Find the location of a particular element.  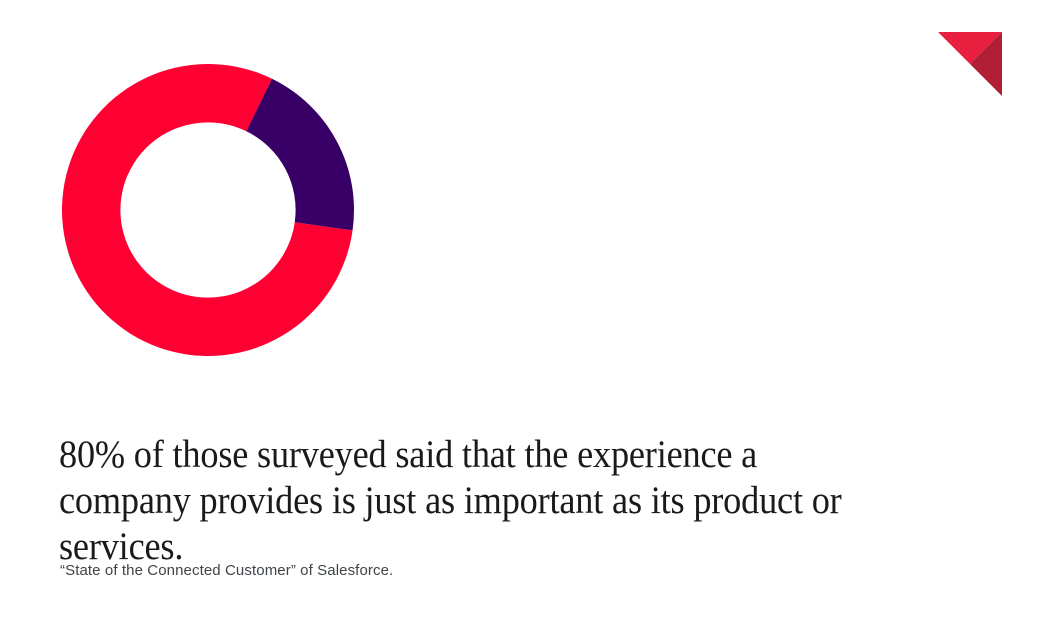

donut-chart-svg is located at coordinates (207, 209).